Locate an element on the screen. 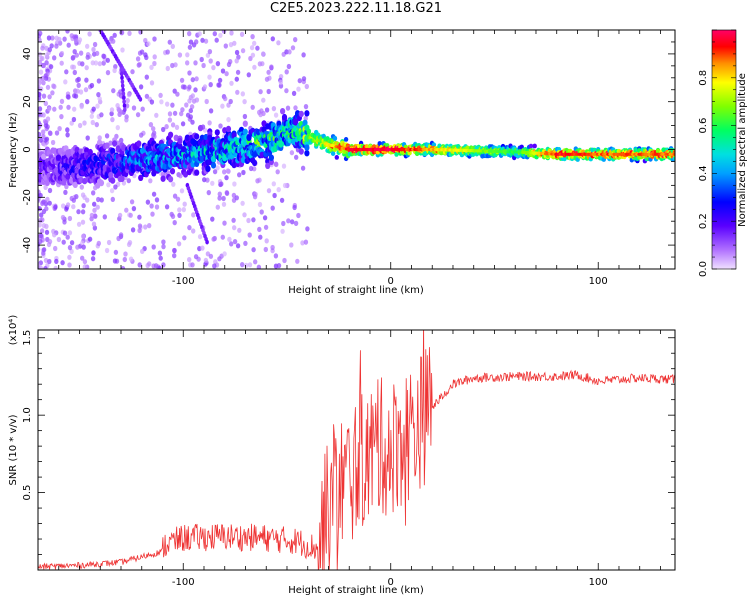 The image size is (750, 600). snr-y-tick-label: 0.5 is located at coordinates (27, 493).